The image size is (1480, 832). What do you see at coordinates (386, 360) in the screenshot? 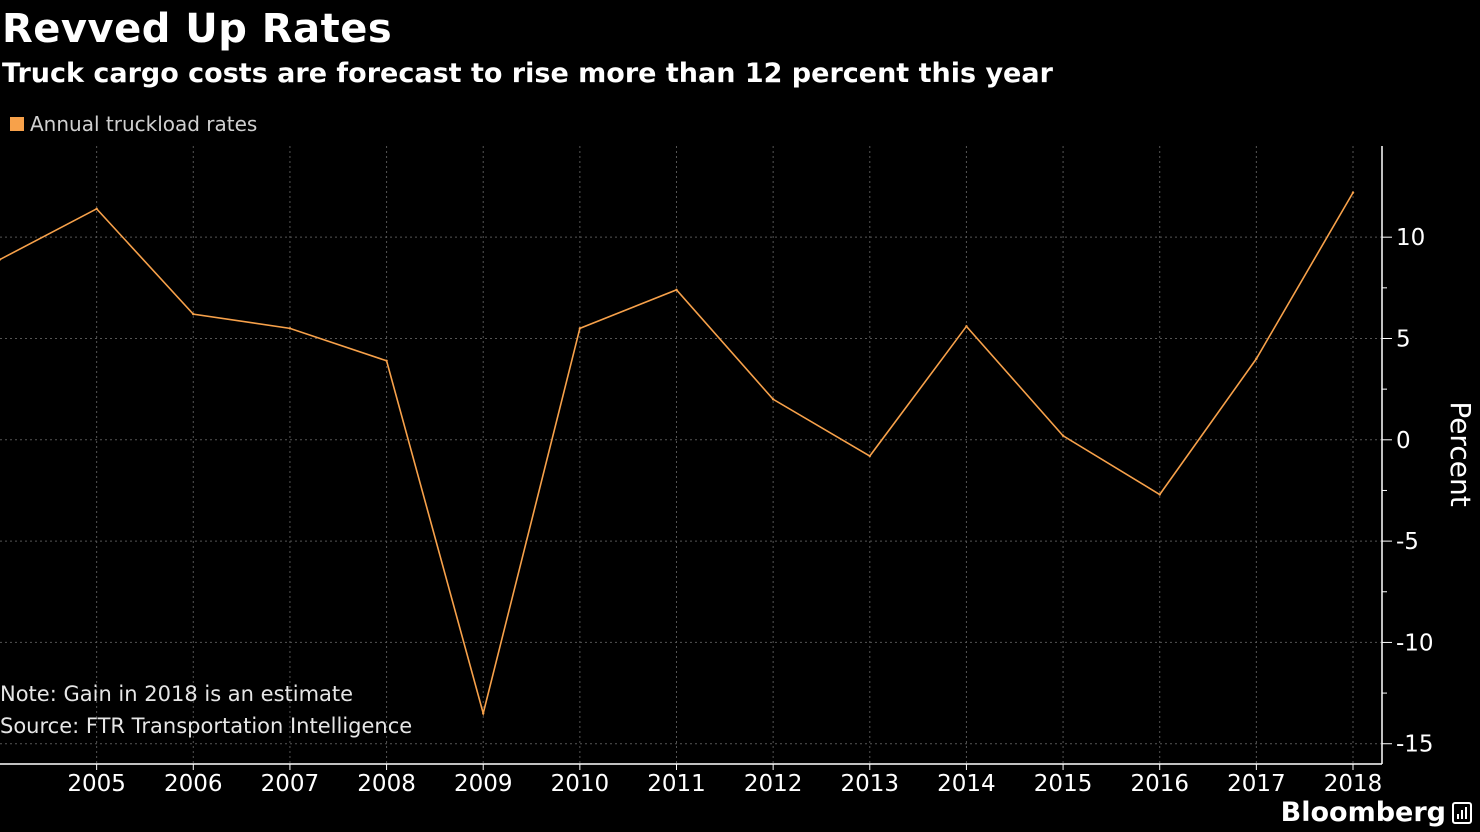
I see `data-point-2008` at bounding box center [386, 360].